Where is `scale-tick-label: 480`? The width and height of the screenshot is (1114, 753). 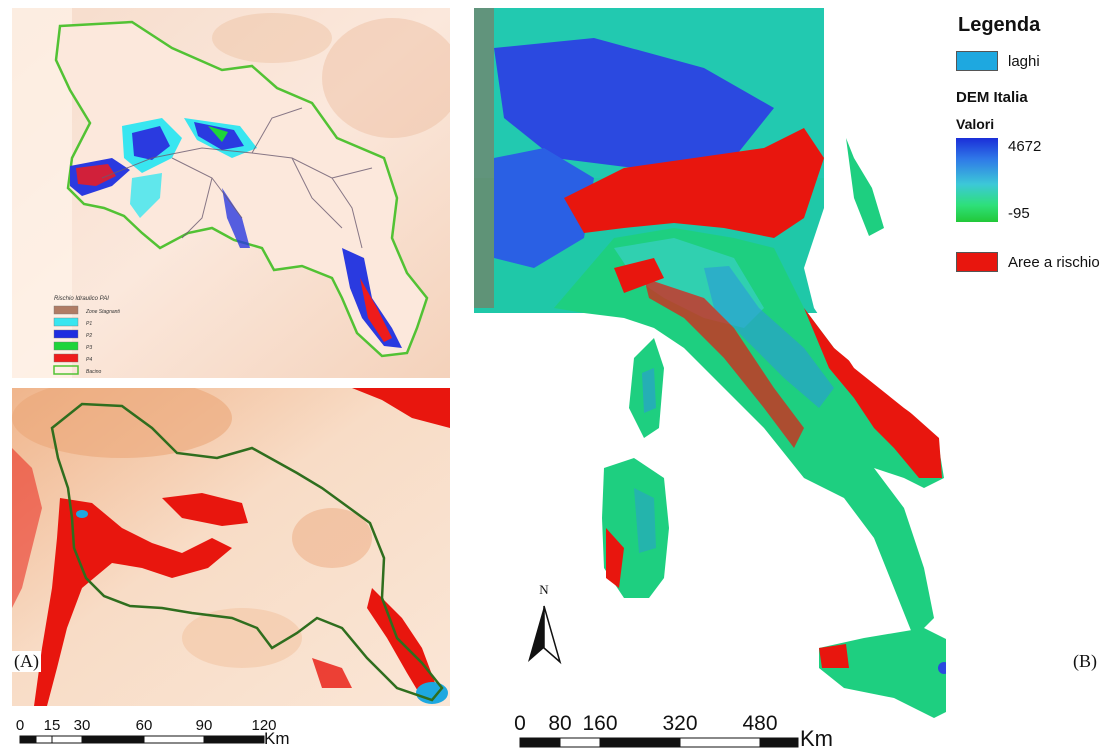 scale-tick-label: 480 is located at coordinates (759, 723).